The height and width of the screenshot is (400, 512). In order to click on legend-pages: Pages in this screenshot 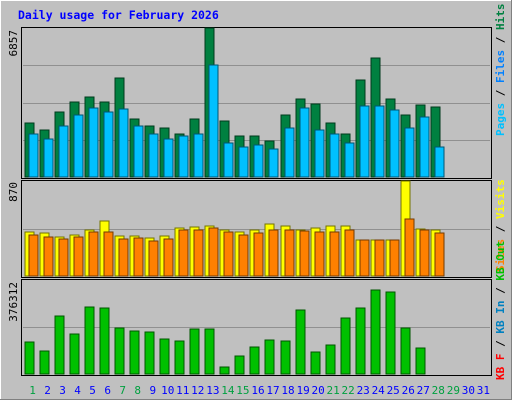, I will do `click(500, 119)`.